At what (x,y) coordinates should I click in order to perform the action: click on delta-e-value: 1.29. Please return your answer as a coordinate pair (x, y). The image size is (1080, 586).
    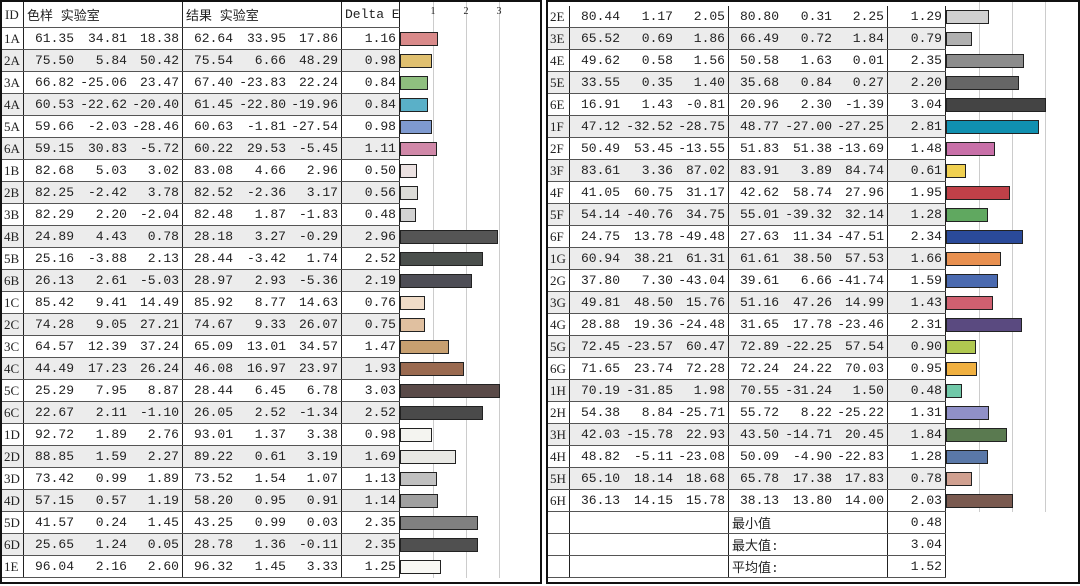
    Looking at the image, I should click on (917, 16).